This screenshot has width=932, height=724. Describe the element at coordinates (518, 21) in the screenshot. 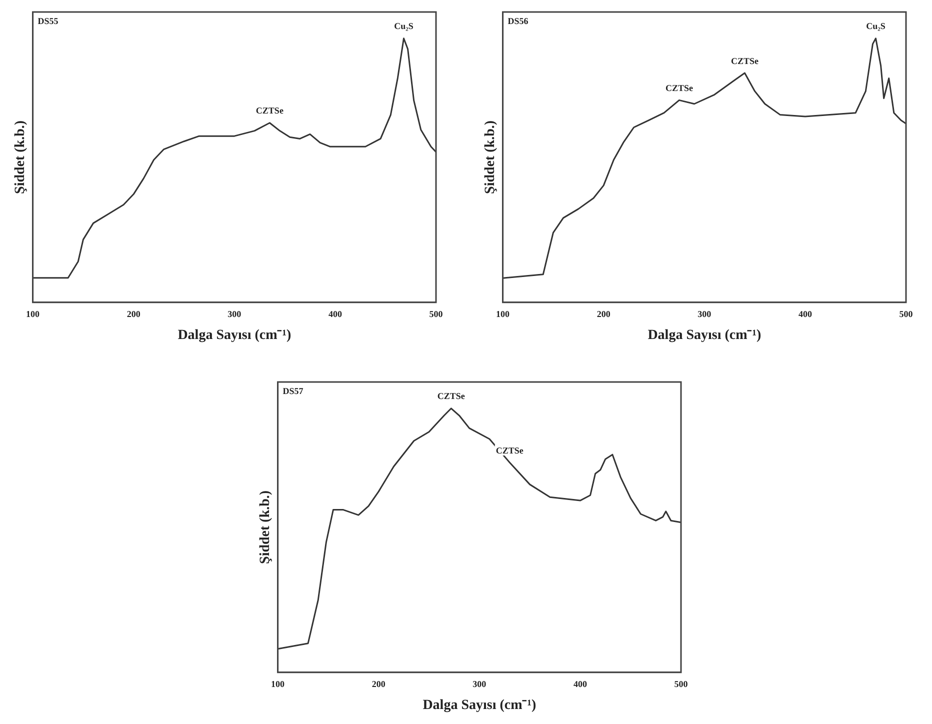

I see `chart-title: DS56` at that location.